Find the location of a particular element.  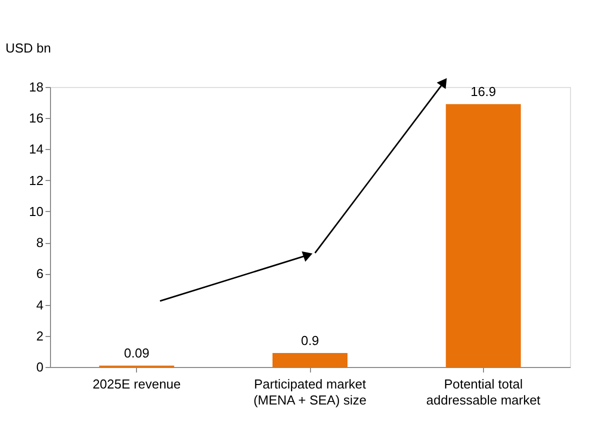

y-tick-label: 0 is located at coordinates (40, 367).